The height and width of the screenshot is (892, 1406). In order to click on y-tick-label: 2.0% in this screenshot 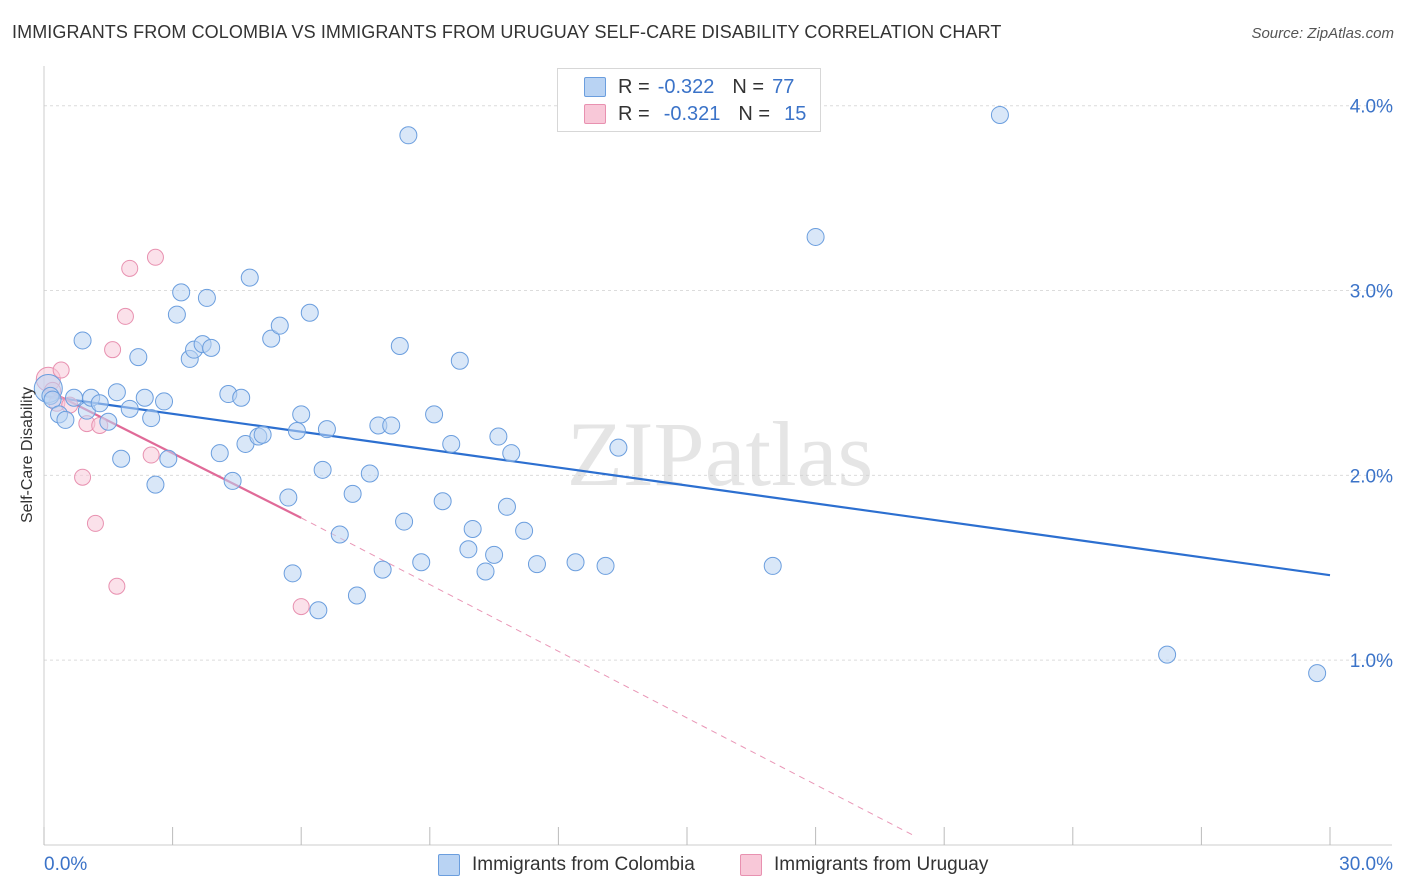, I will do `click(1371, 476)`.